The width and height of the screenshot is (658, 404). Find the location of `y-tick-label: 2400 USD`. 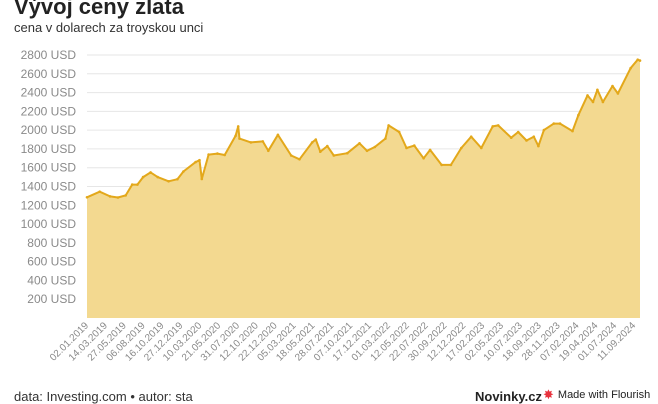

y-tick-label: 2400 USD is located at coordinates (49, 93).